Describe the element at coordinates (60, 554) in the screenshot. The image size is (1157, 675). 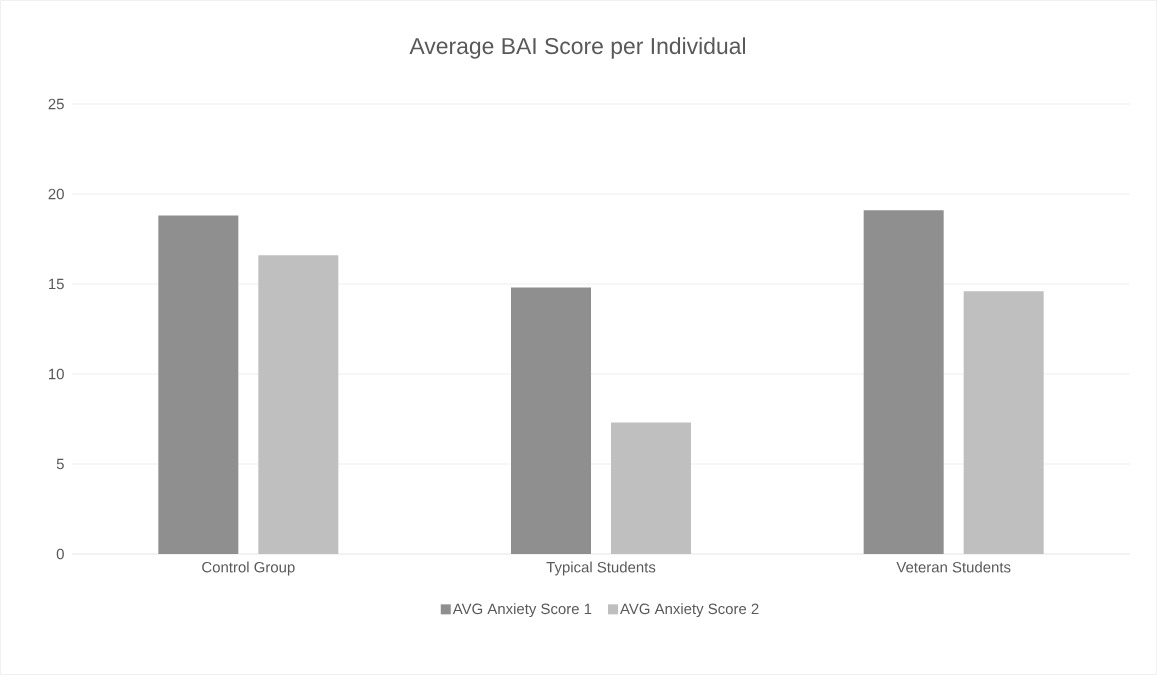
I see `y-tick-label: 0` at that location.